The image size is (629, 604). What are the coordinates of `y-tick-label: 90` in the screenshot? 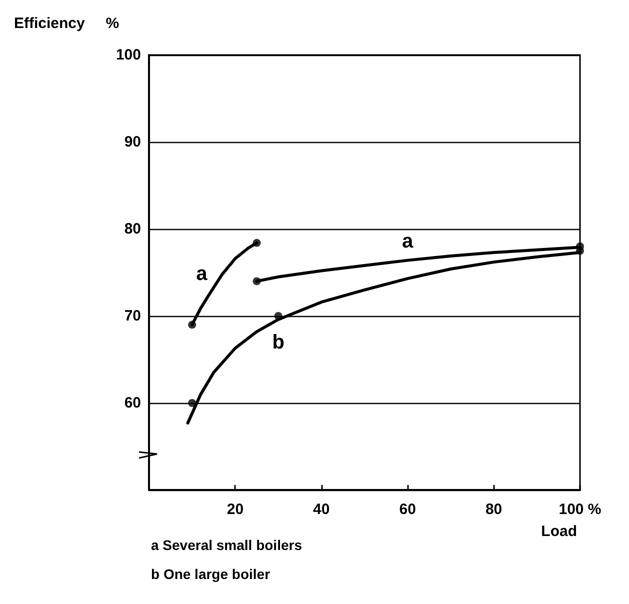 It's located at (132, 142).